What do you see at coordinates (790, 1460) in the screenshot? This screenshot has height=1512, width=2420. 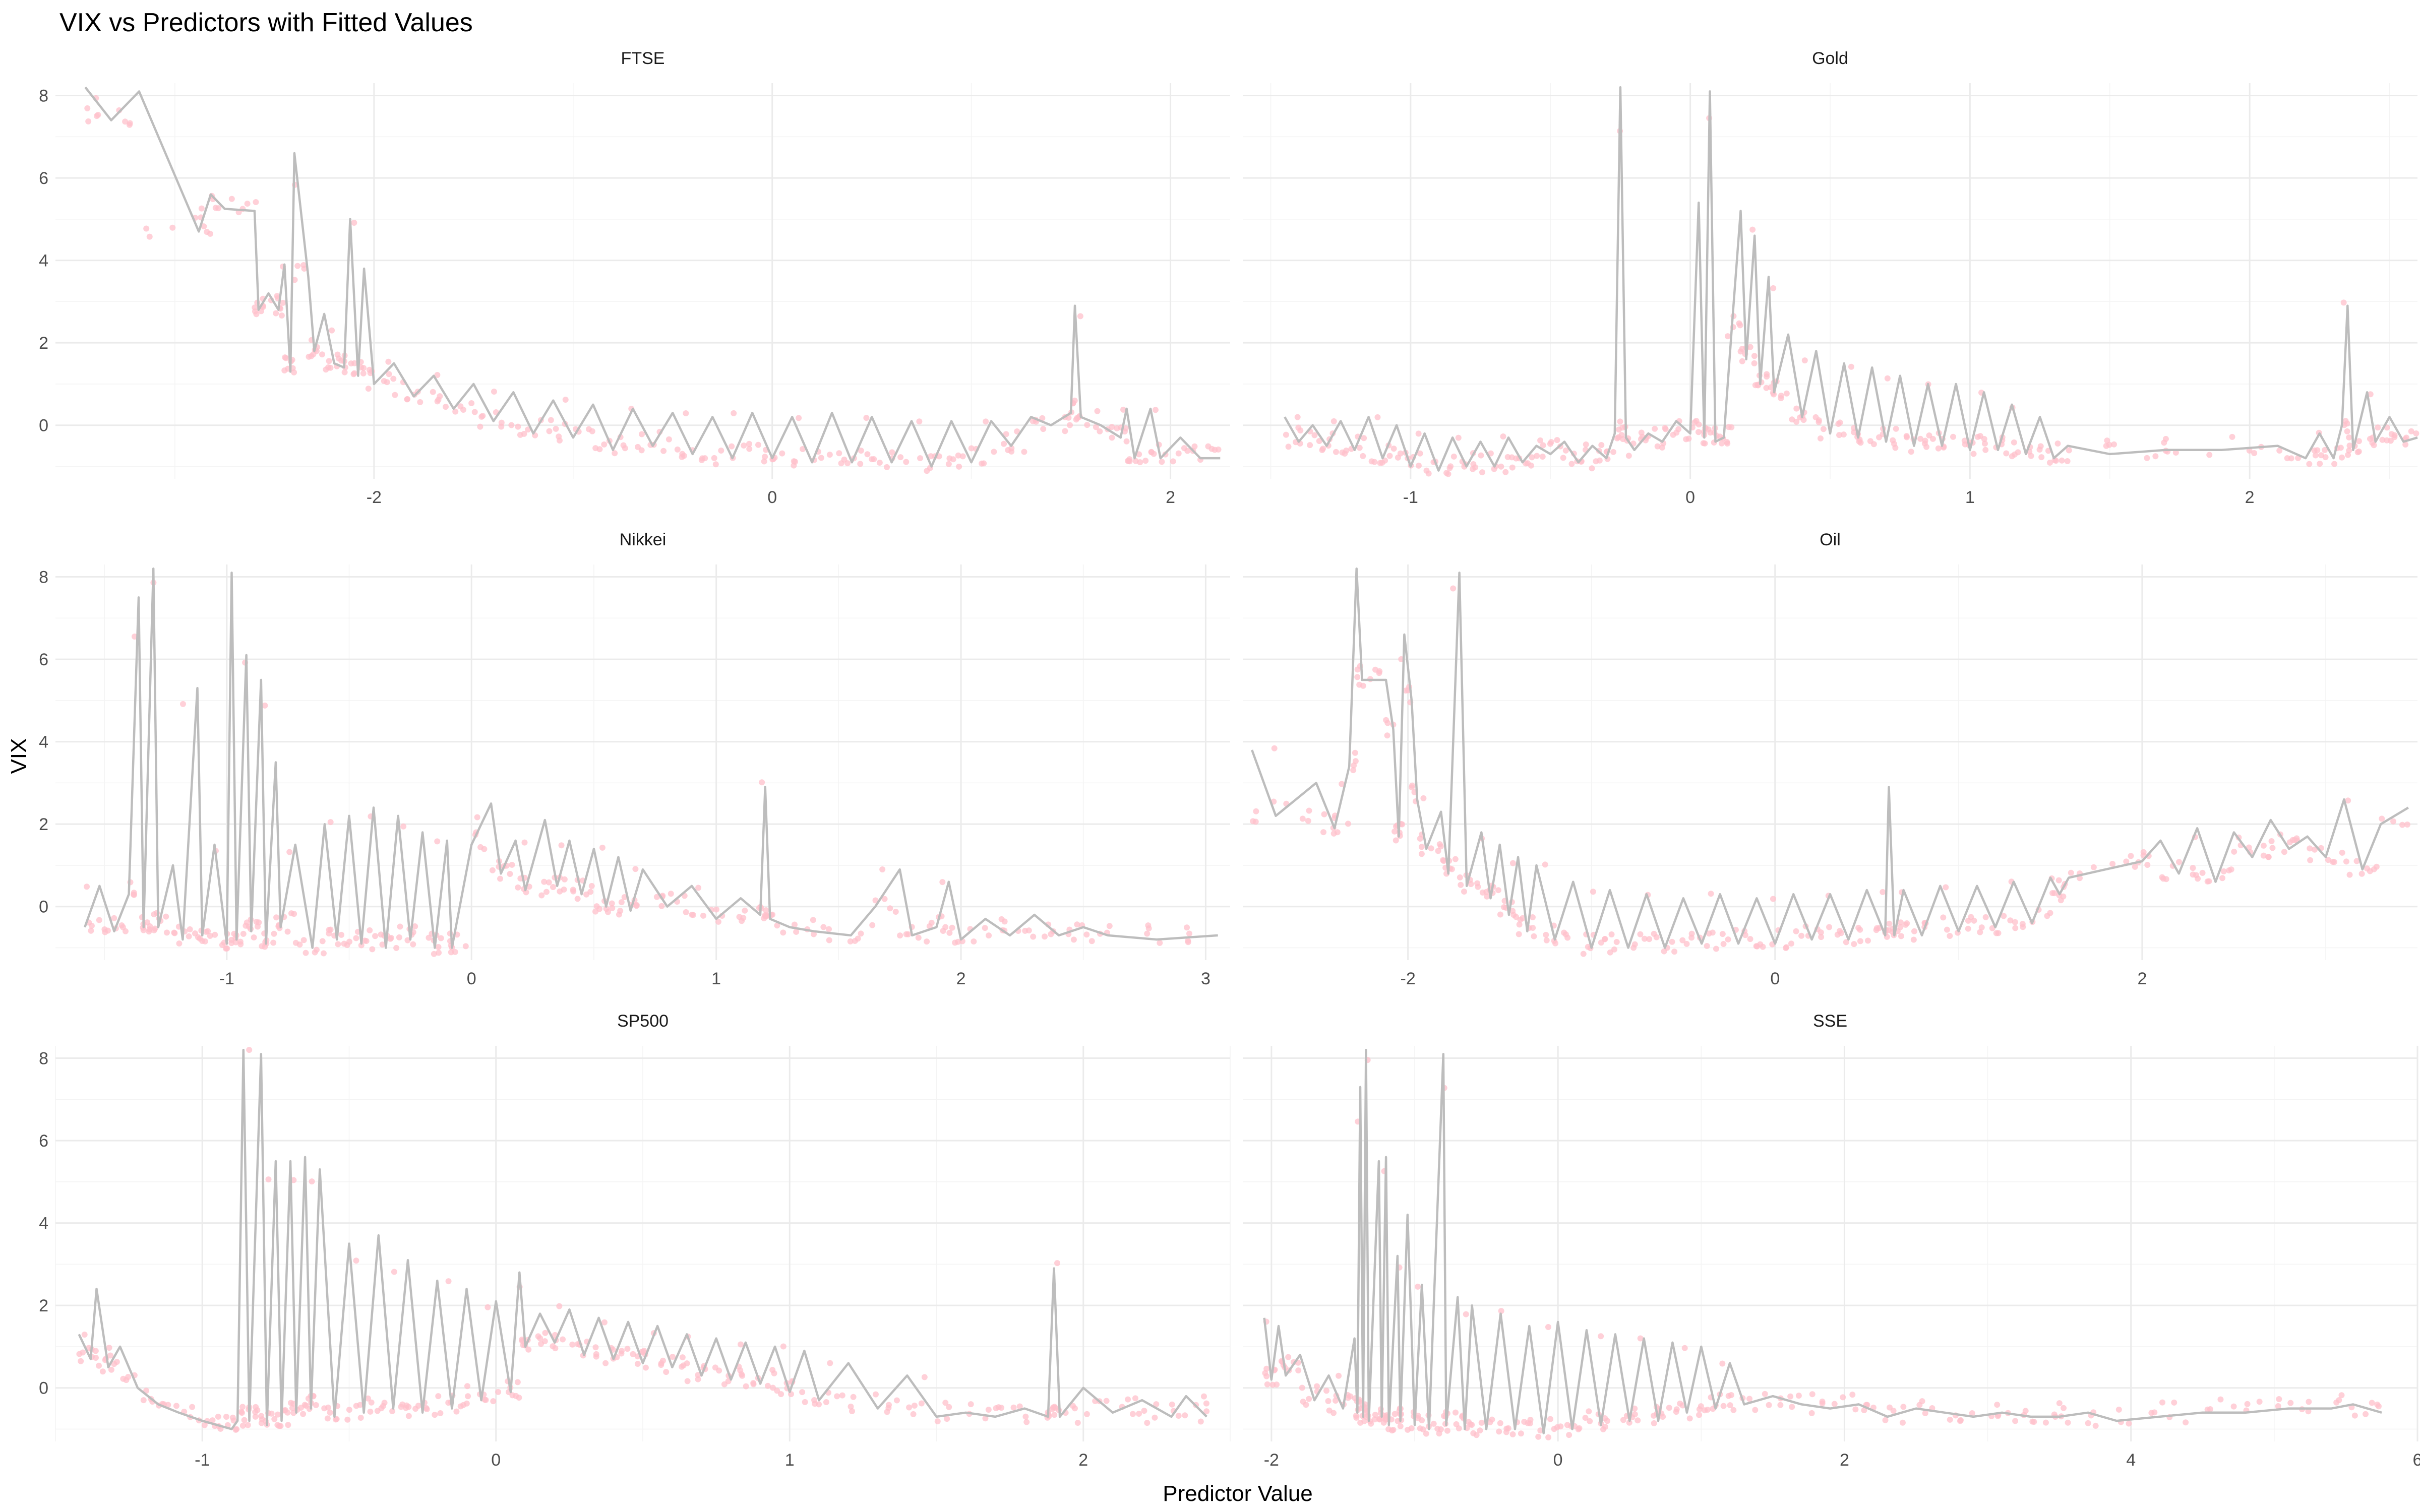 I see `x-tick-label: 1` at bounding box center [790, 1460].